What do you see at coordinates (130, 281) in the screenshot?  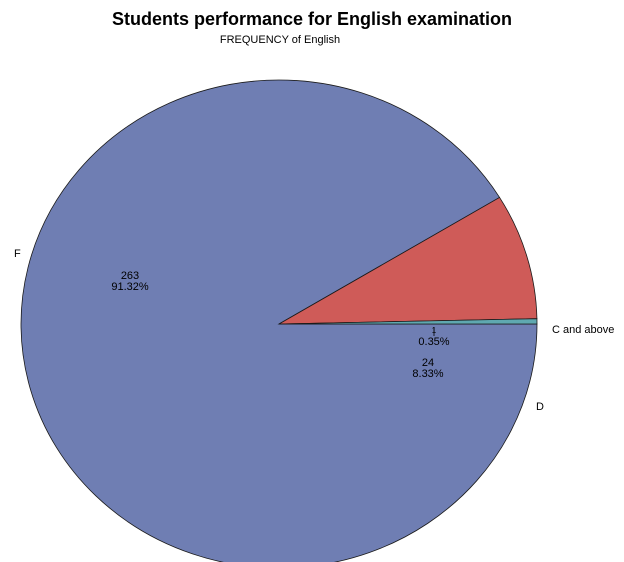 I see `data-label-f: 263 91.32%` at bounding box center [130, 281].